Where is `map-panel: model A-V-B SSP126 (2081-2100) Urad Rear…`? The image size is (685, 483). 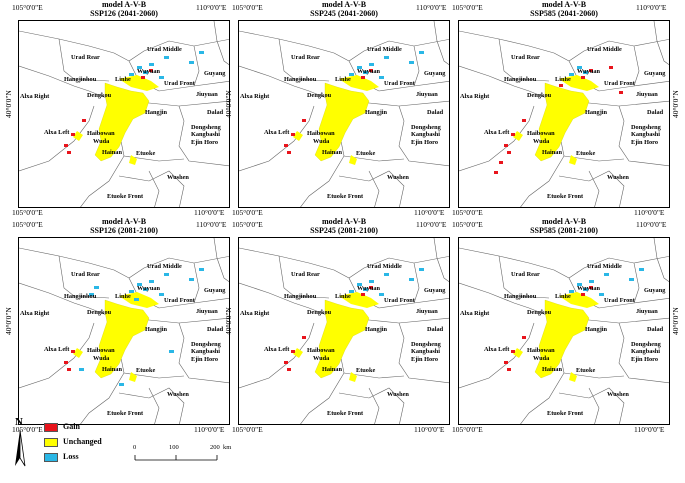
map-panel: model A-V-B SSP126 (2081-2100) Urad Rear… is located at coordinates (117, 325).